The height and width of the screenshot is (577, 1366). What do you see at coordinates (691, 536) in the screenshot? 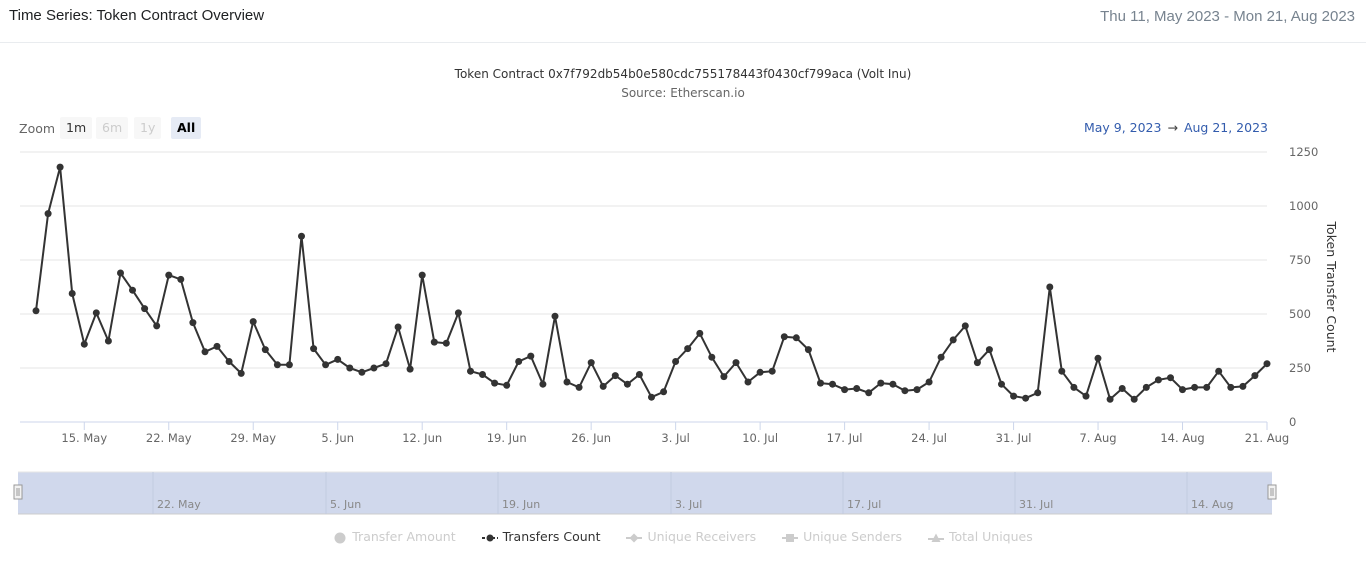
I see `legend-unique-receivers: Unique Receivers` at bounding box center [691, 536].